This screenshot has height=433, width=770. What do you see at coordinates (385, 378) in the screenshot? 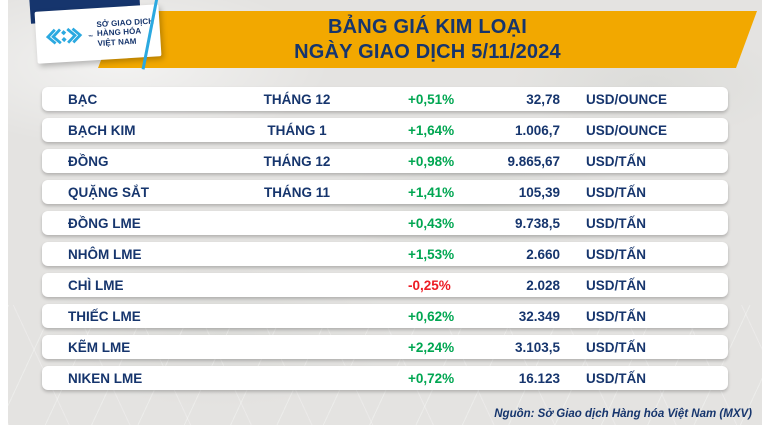
I see `table-row: NIKEN LME +0,72% 16.123 USD/TẤN` at bounding box center [385, 378].